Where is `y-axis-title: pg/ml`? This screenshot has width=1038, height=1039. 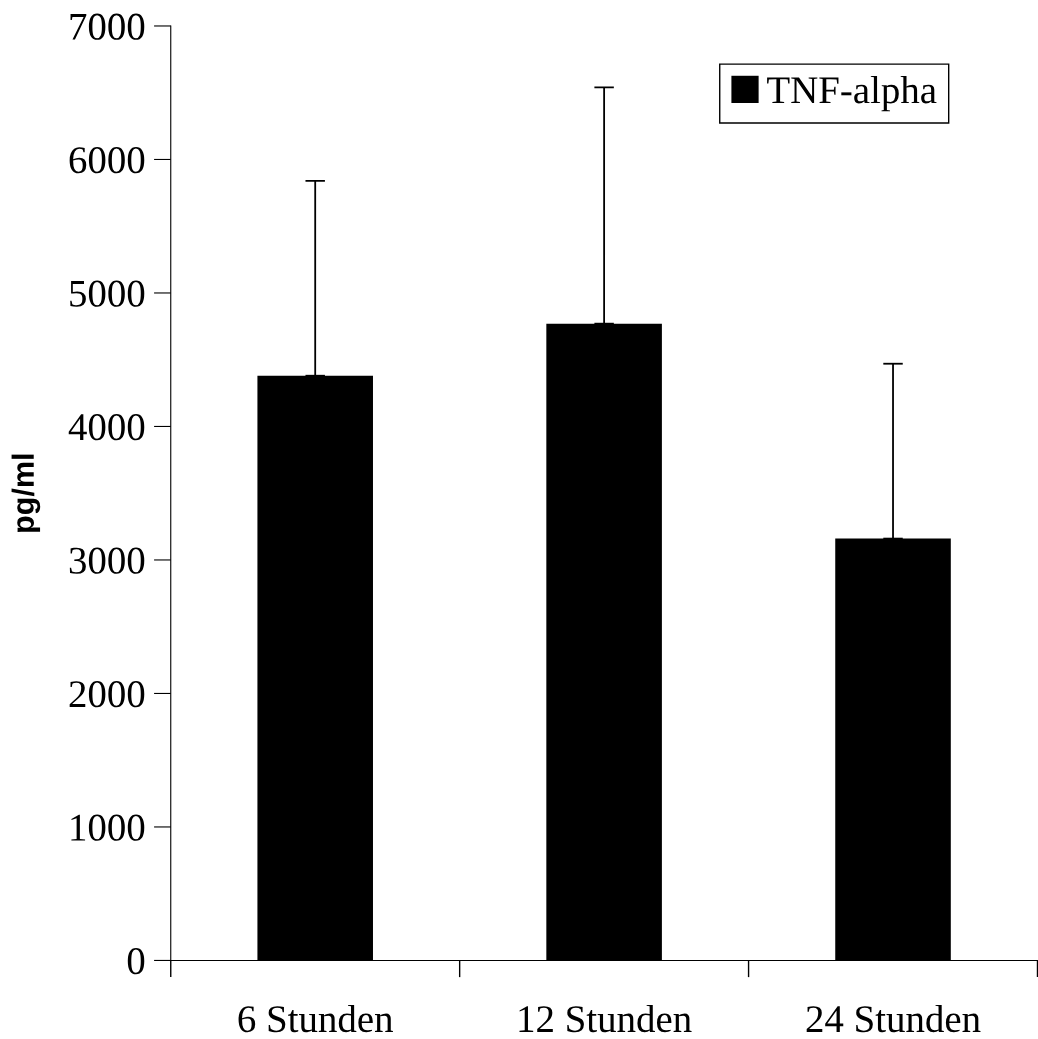 y-axis-title: pg/ml is located at coordinates (26, 493).